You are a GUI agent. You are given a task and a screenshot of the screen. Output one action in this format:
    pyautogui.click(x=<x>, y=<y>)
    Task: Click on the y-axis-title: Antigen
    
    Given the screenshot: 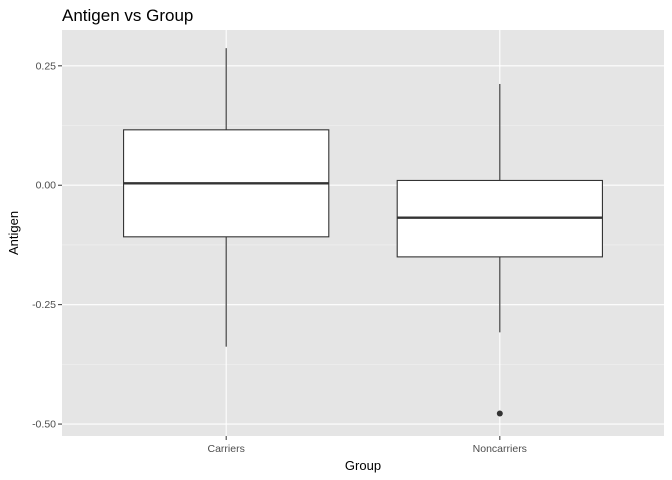 What is the action you would take?
    pyautogui.click(x=13, y=233)
    